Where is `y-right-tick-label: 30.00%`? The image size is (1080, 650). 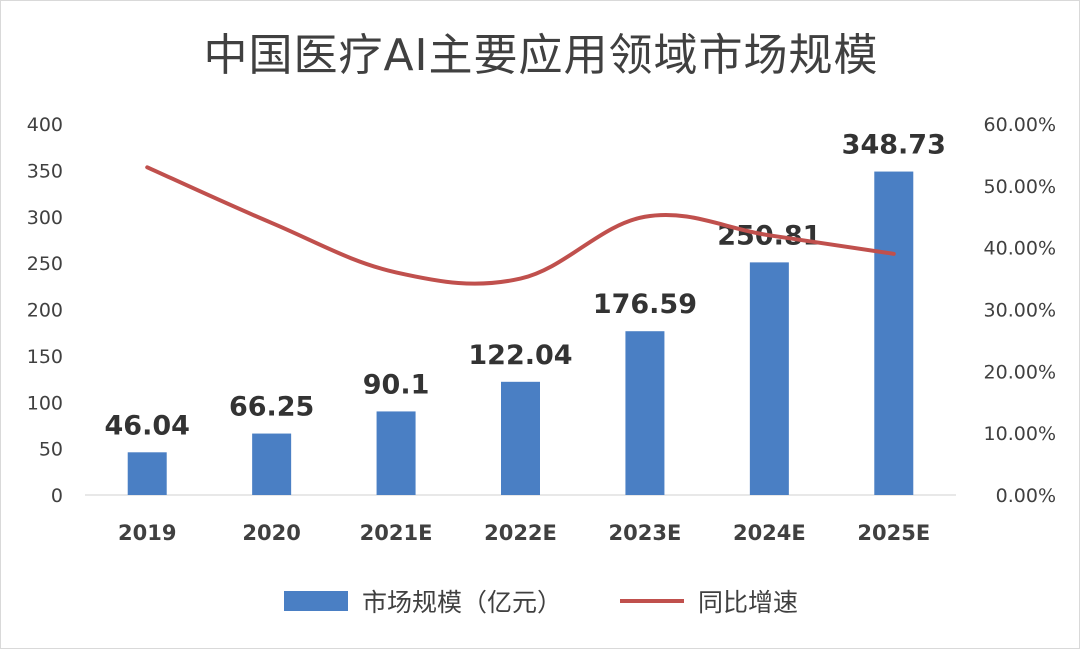 y-right-tick-label: 30.00% is located at coordinates (1020, 311).